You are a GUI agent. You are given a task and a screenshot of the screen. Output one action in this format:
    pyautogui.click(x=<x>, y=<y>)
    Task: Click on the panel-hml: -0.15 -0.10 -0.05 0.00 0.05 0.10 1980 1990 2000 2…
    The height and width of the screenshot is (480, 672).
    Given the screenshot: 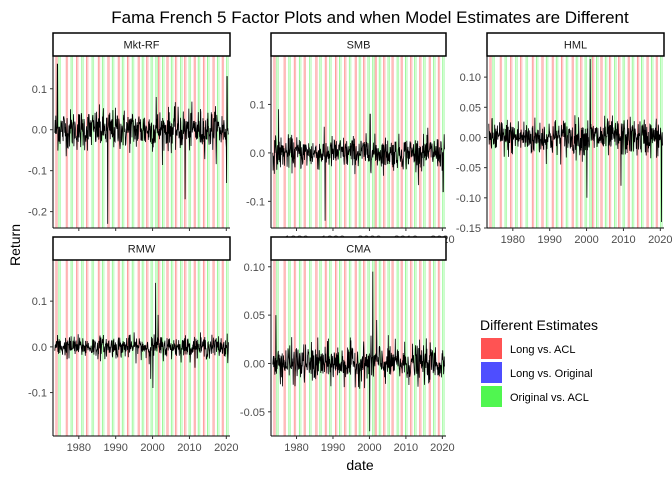 What is the action you would take?
    pyautogui.click(x=564, y=139)
    